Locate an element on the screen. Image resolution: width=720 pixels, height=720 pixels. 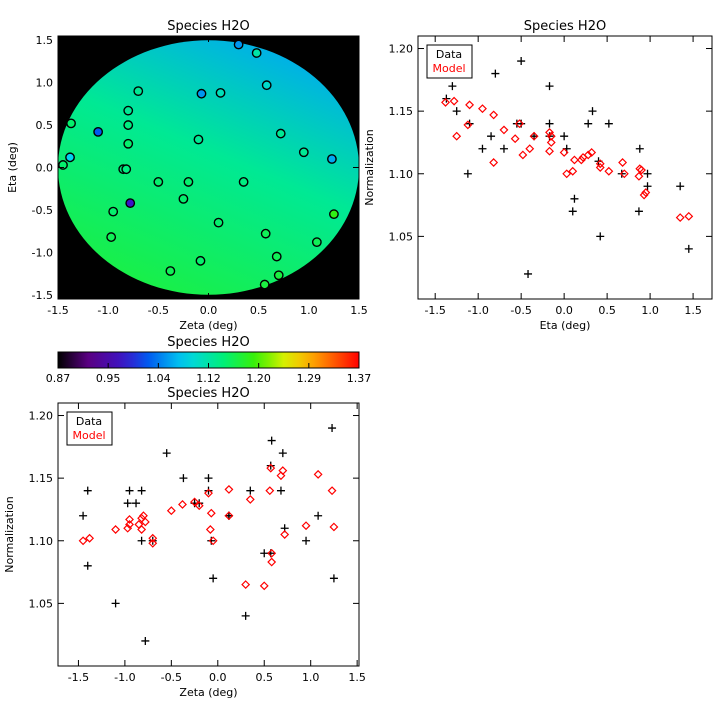
y-tick-label: -1.5 is located at coordinates (42, 295).